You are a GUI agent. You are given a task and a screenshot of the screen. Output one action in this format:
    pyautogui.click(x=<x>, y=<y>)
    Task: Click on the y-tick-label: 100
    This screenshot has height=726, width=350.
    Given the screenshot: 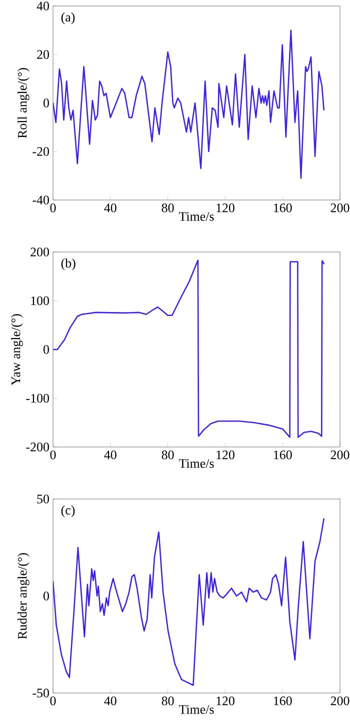 What is the action you would take?
    pyautogui.click(x=40, y=301)
    